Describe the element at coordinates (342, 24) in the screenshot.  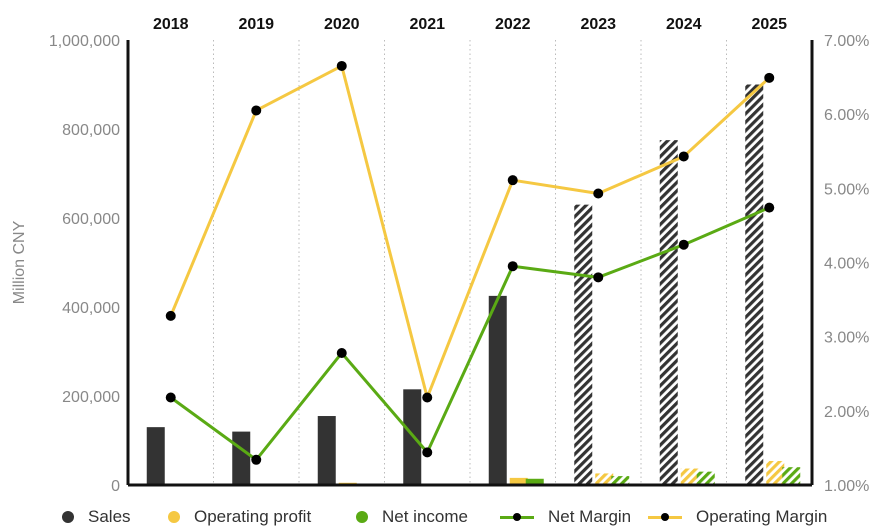
I see `category-label: 2020` at that location.